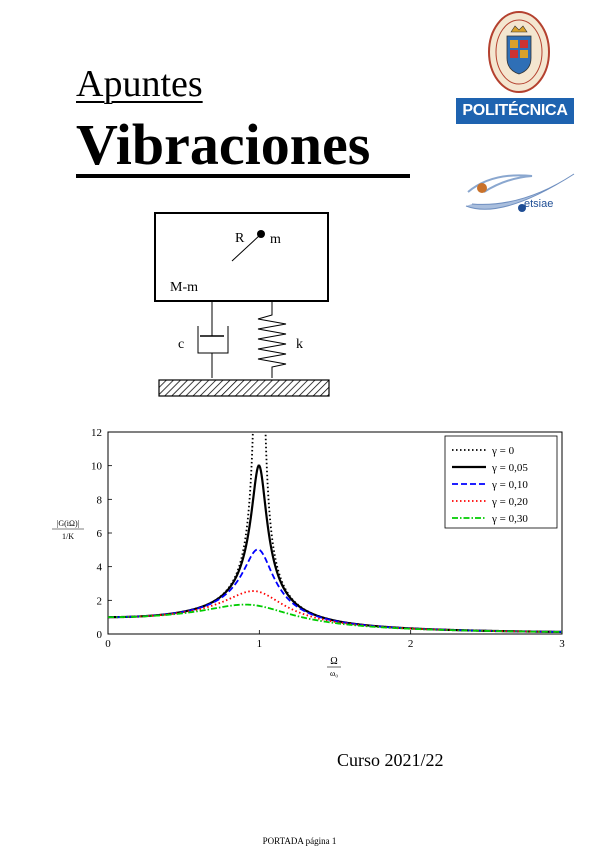 The image size is (599, 848). I want to click on rotor-arm, so click(246, 248).